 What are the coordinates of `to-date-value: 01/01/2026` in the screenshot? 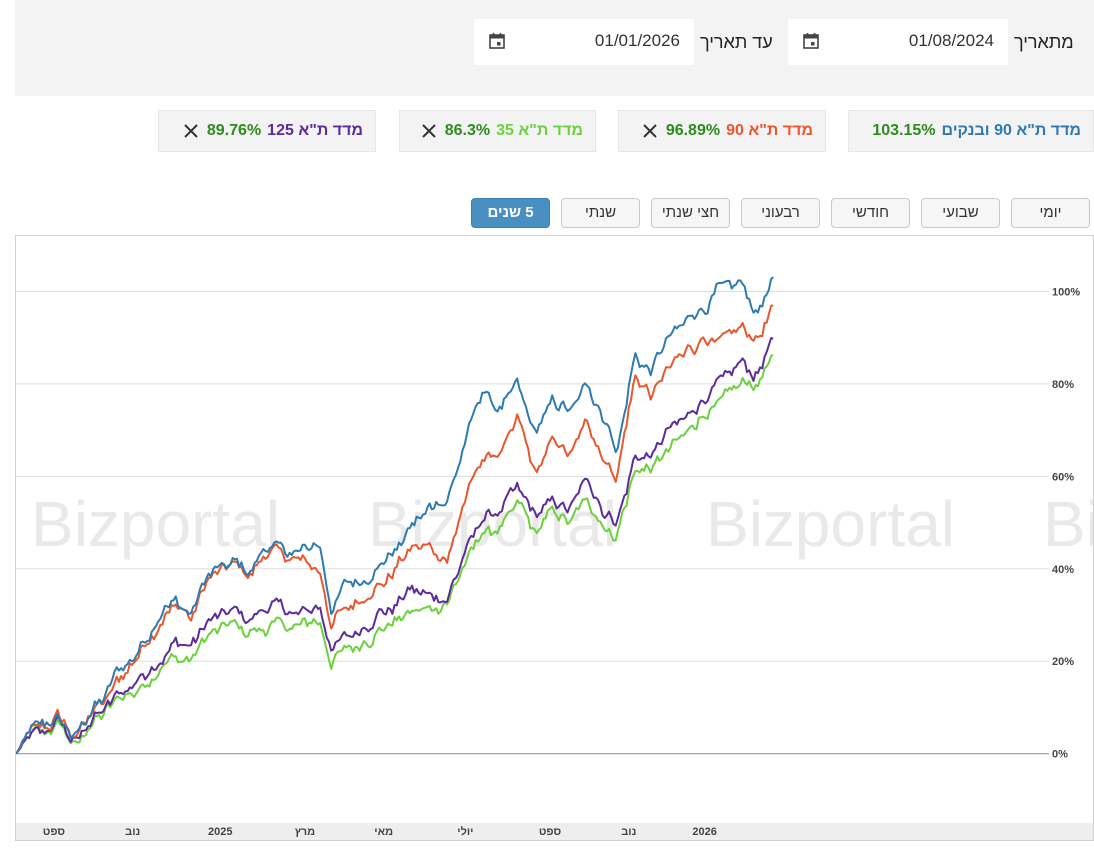 It's located at (637, 40).